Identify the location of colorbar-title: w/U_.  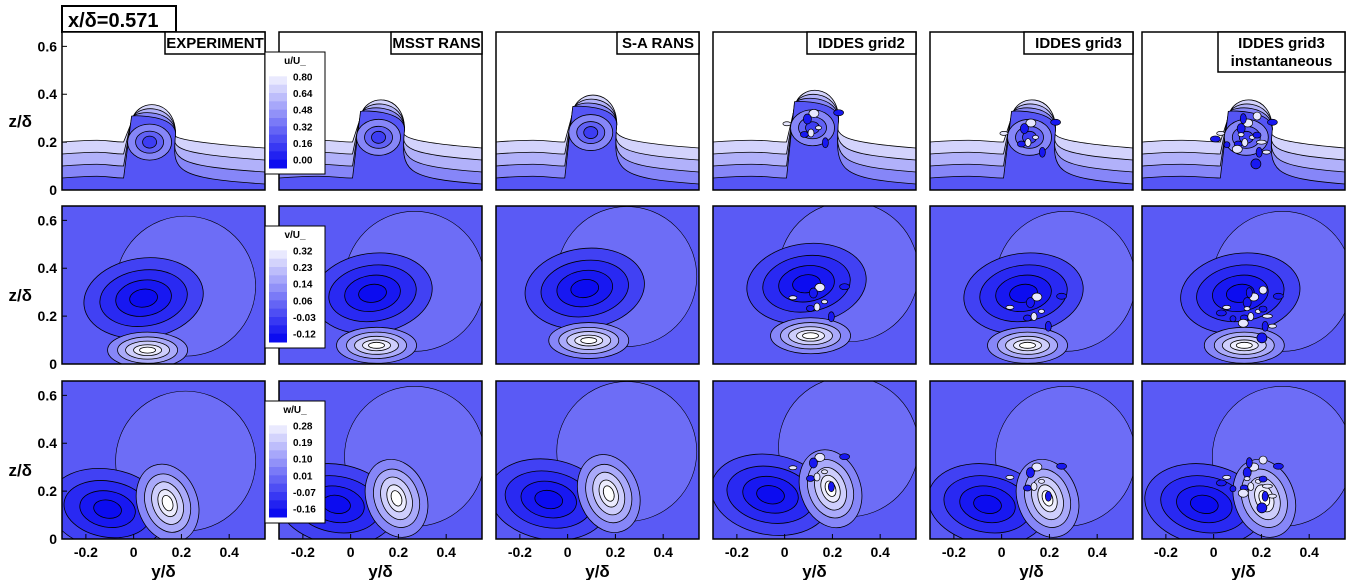
(294, 410).